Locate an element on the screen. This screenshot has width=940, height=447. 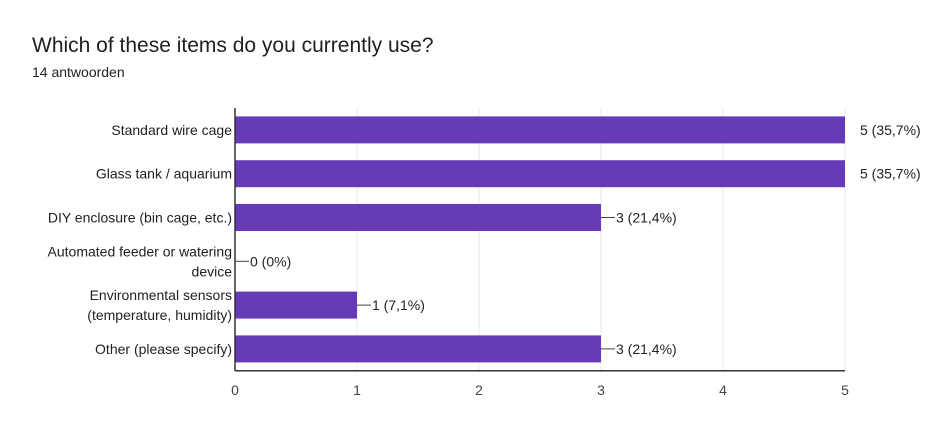
category-label: Other (please specify) is located at coordinates (163, 349).